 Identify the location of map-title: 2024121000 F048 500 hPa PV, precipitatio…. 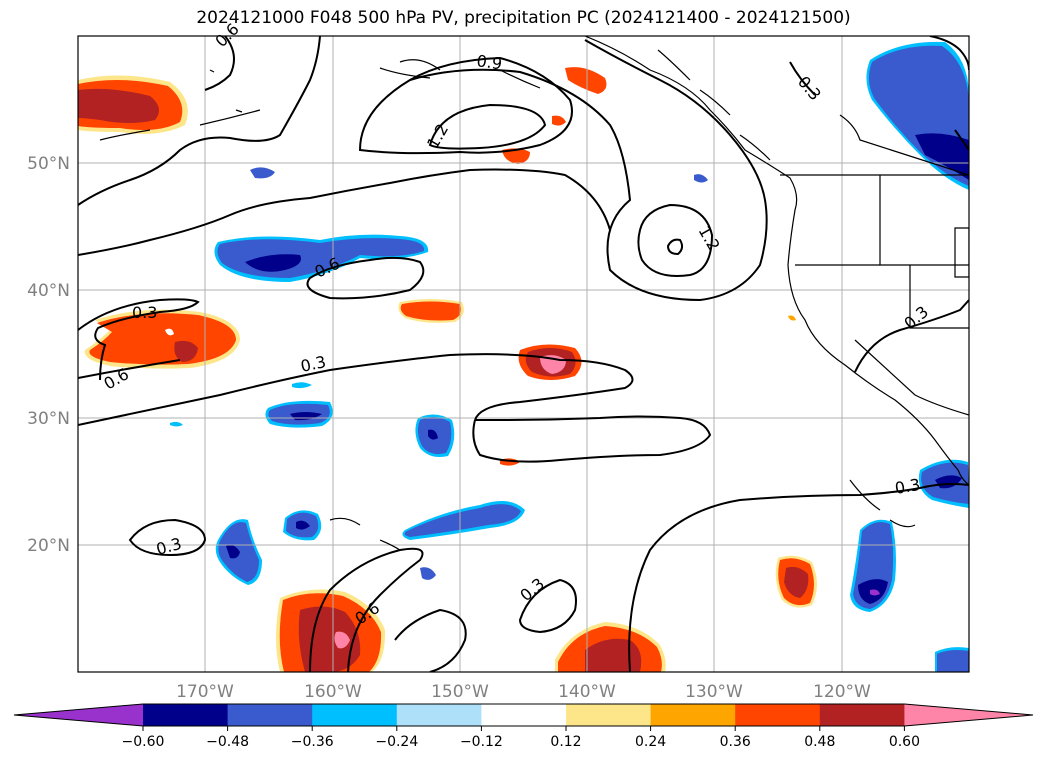
(523, 18).